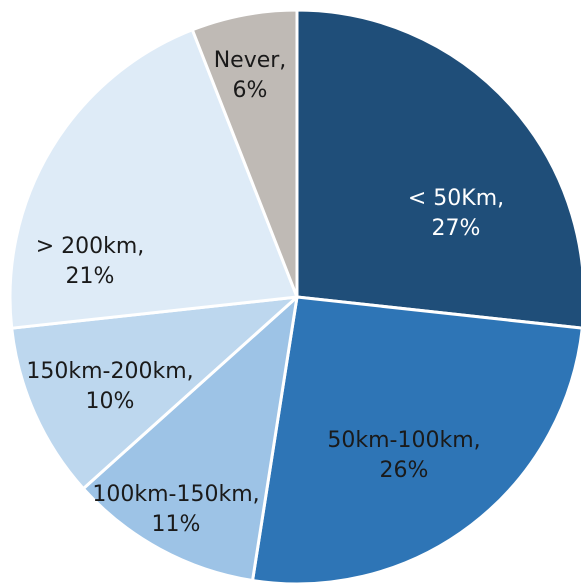 The image size is (581, 583). Describe the element at coordinates (456, 228) in the screenshot. I see `slice-percent-label: 27%` at that location.